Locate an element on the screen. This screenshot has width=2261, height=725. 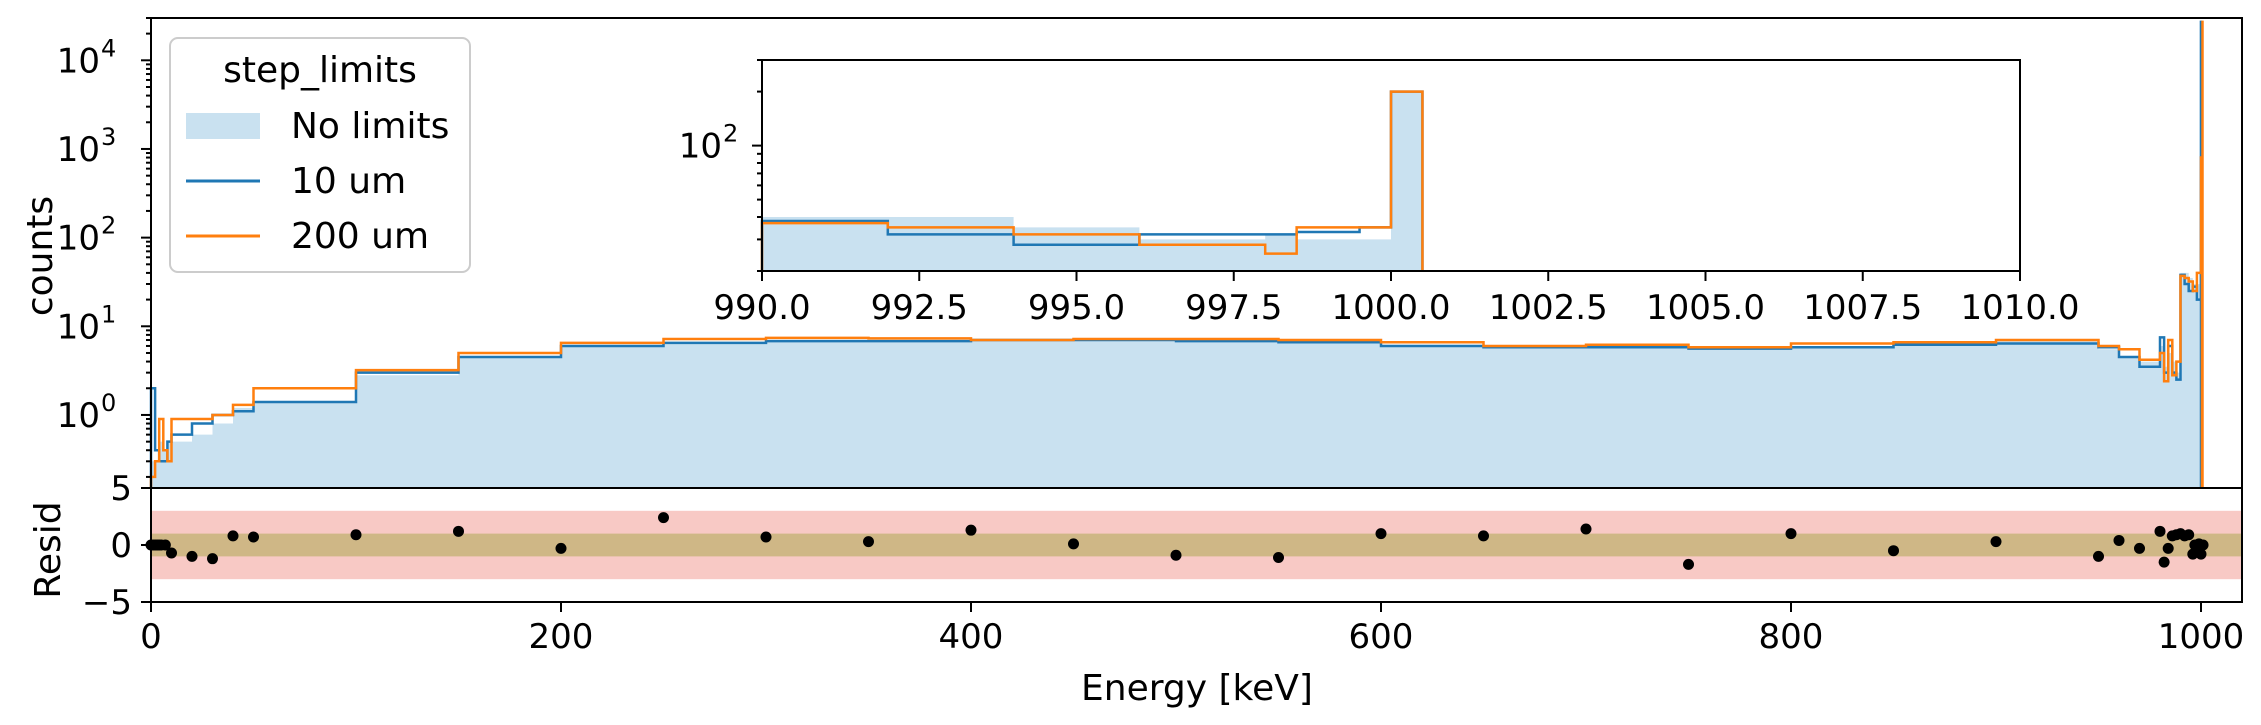
inset-x-tick-label: 990.0 is located at coordinates (761, 308).